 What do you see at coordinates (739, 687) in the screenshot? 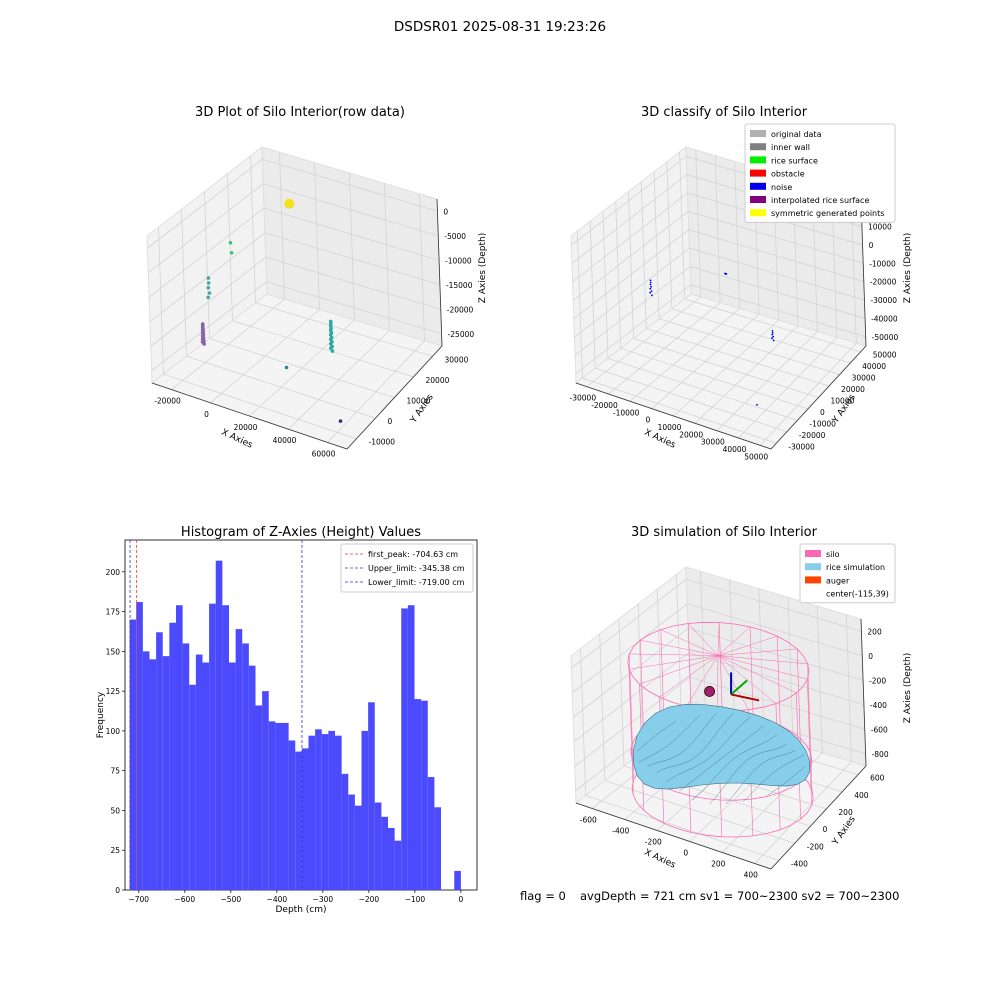
I see `auger-axis-y` at bounding box center [739, 687].